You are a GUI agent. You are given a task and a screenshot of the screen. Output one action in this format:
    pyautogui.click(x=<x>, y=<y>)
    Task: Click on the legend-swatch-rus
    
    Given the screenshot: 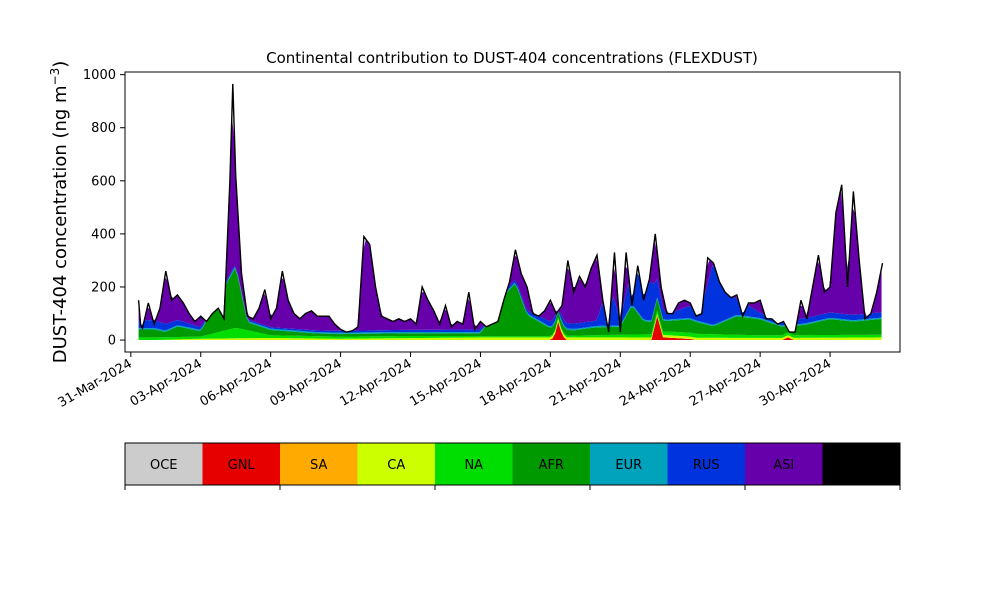 What is the action you would take?
    pyautogui.click(x=706, y=464)
    